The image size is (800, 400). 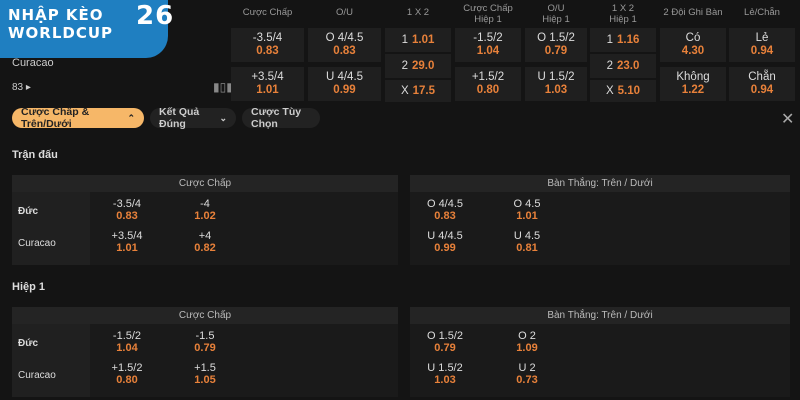 I want to click on odds-cell: O 4.5 1.01, so click(x=527, y=210).